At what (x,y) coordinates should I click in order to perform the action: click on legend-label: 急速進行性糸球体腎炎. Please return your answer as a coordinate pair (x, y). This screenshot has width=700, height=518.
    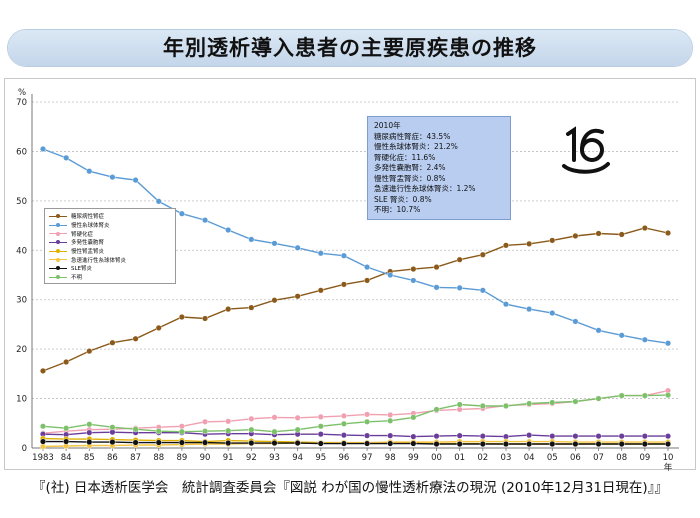
    Looking at the image, I should click on (99, 260).